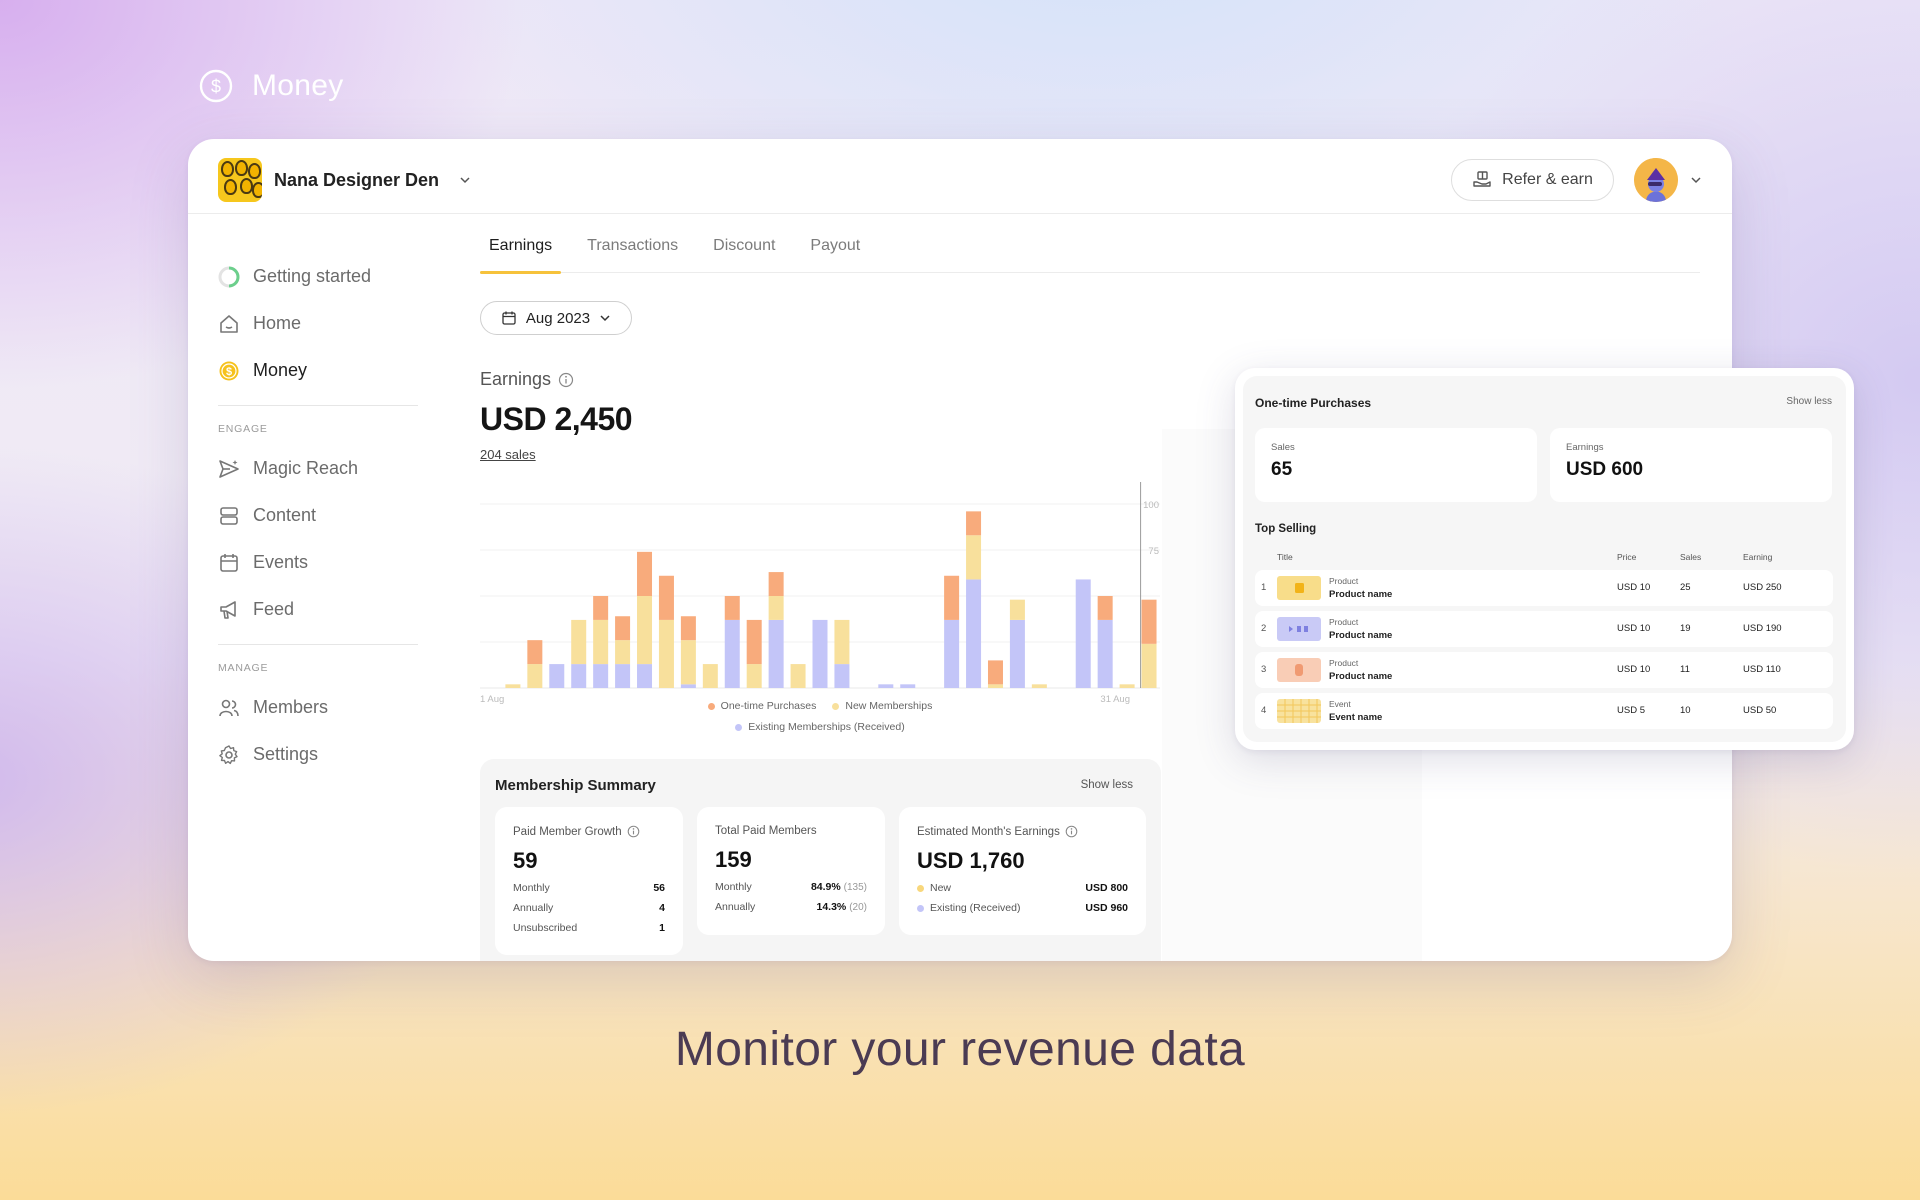 This screenshot has width=1920, height=1200. What do you see at coordinates (318, 323) in the screenshot?
I see `sidebar-item-home: Home` at bounding box center [318, 323].